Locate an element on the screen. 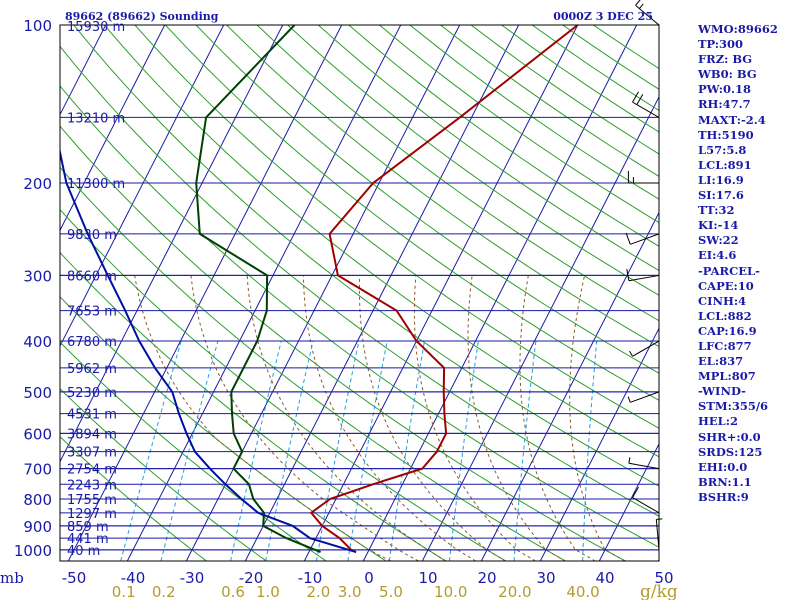  pressure-unit-label: mb is located at coordinates (12, 578).